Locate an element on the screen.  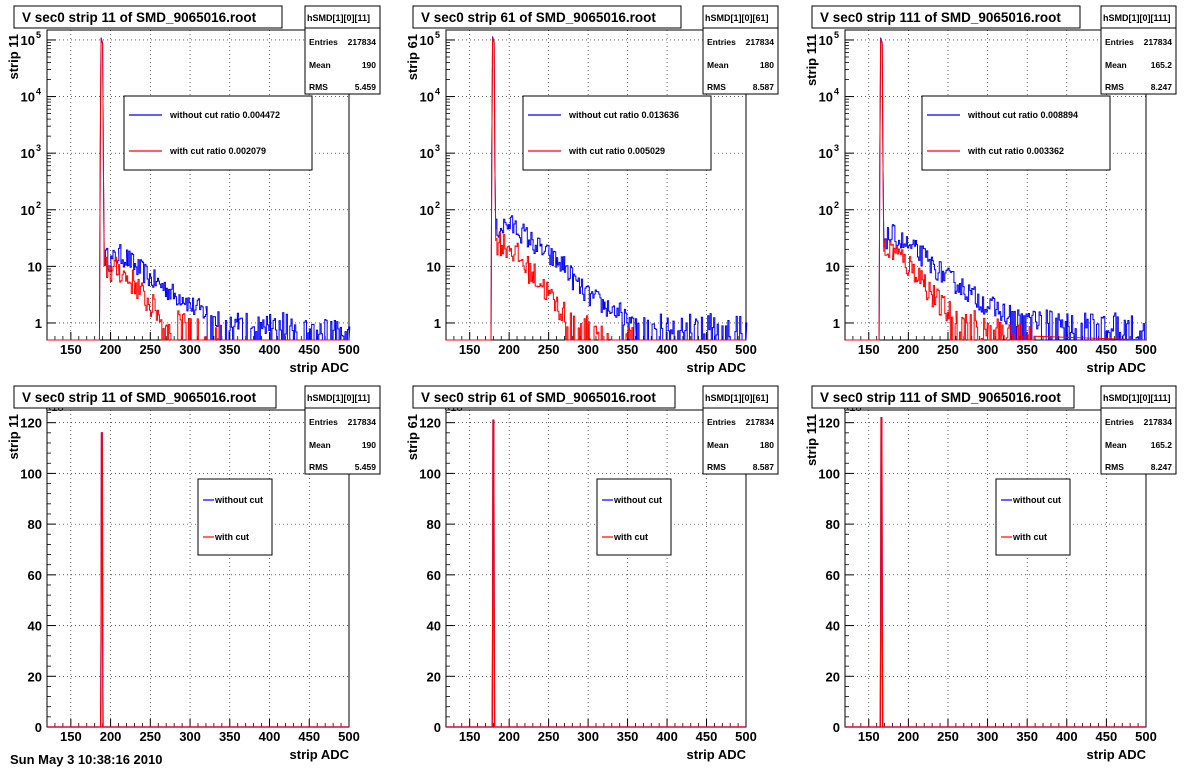
chart-title: V sec0 strip 11 of SMD_9065016.root is located at coordinates (139, 17).